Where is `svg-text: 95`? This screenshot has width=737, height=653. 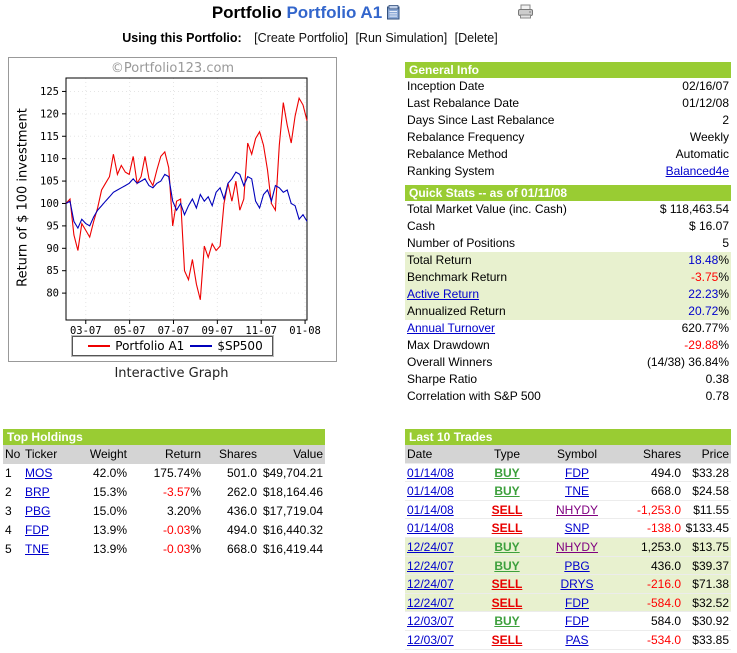 svg-text: 95 is located at coordinates (52, 226).